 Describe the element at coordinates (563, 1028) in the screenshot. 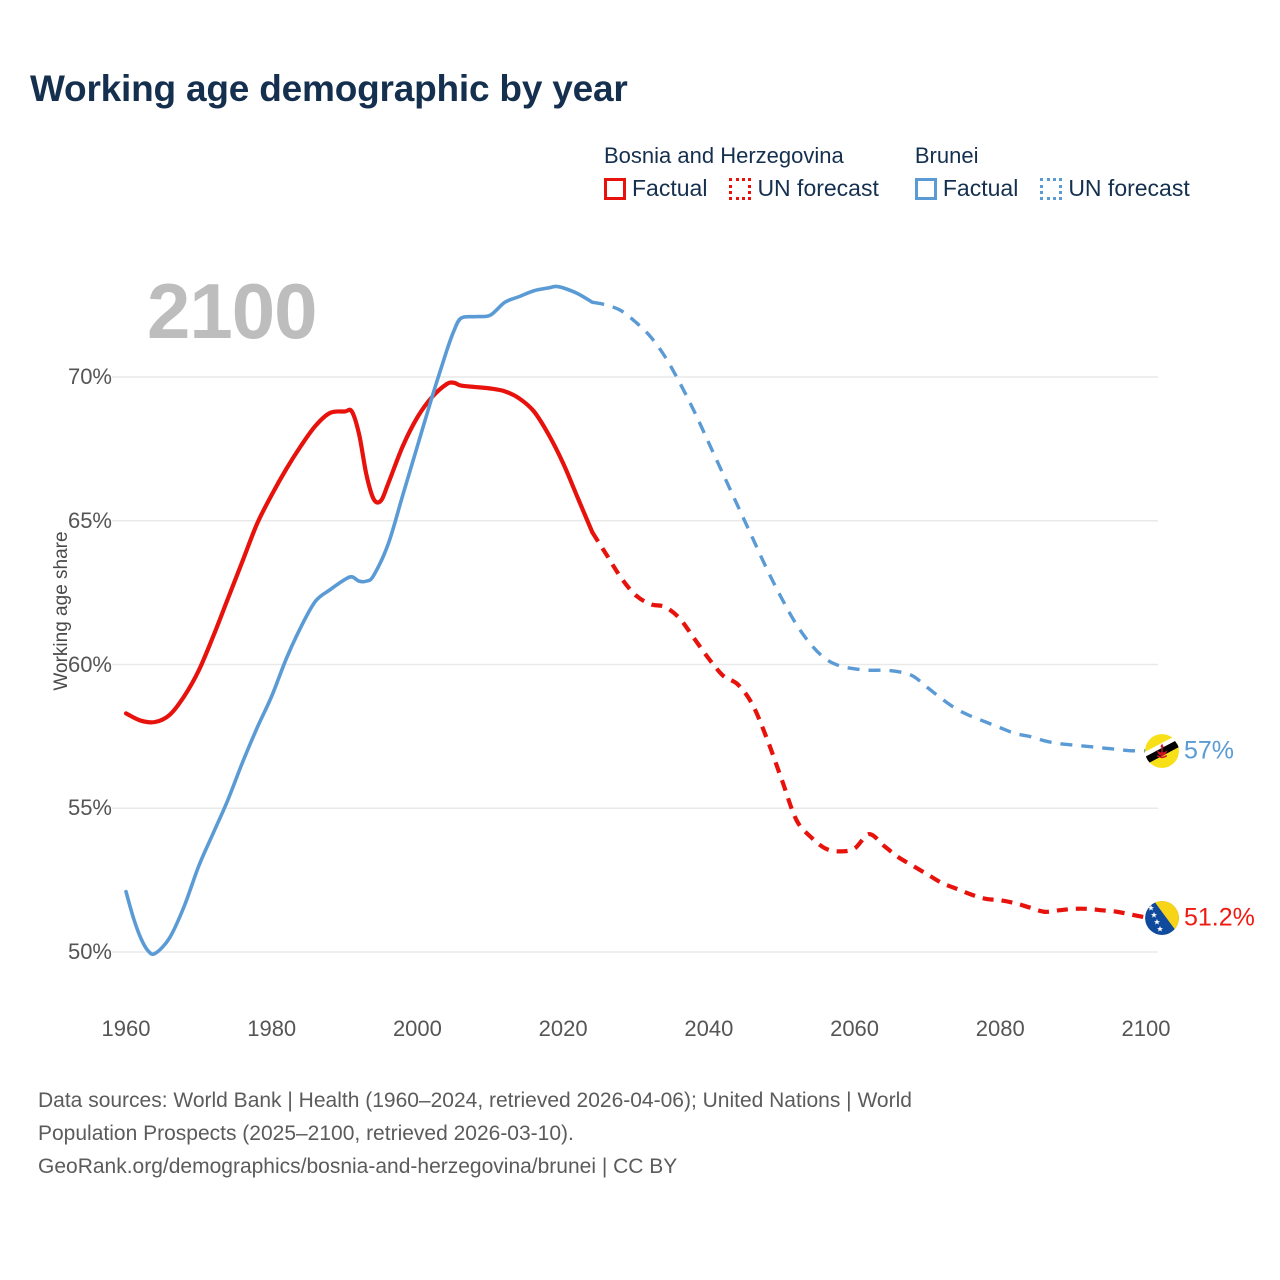

I see `x-tick-label: 2020` at that location.